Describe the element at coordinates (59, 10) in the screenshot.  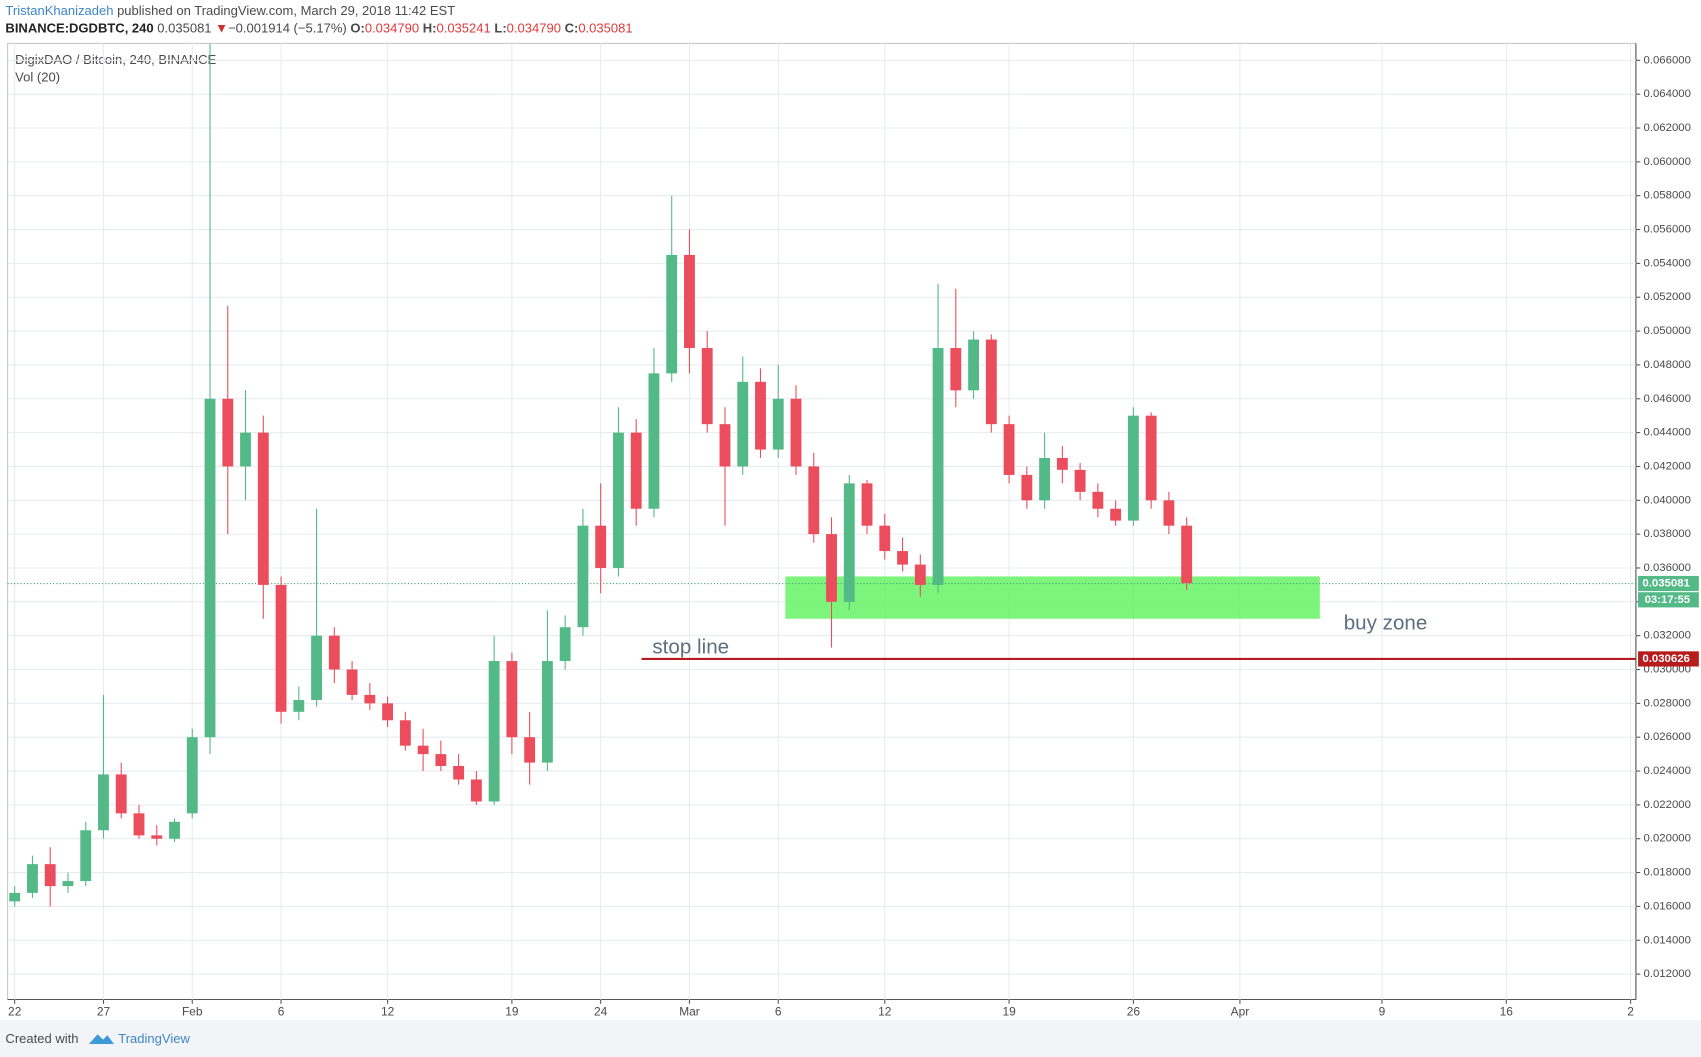
I see `author: TristanKhanizadeh` at that location.